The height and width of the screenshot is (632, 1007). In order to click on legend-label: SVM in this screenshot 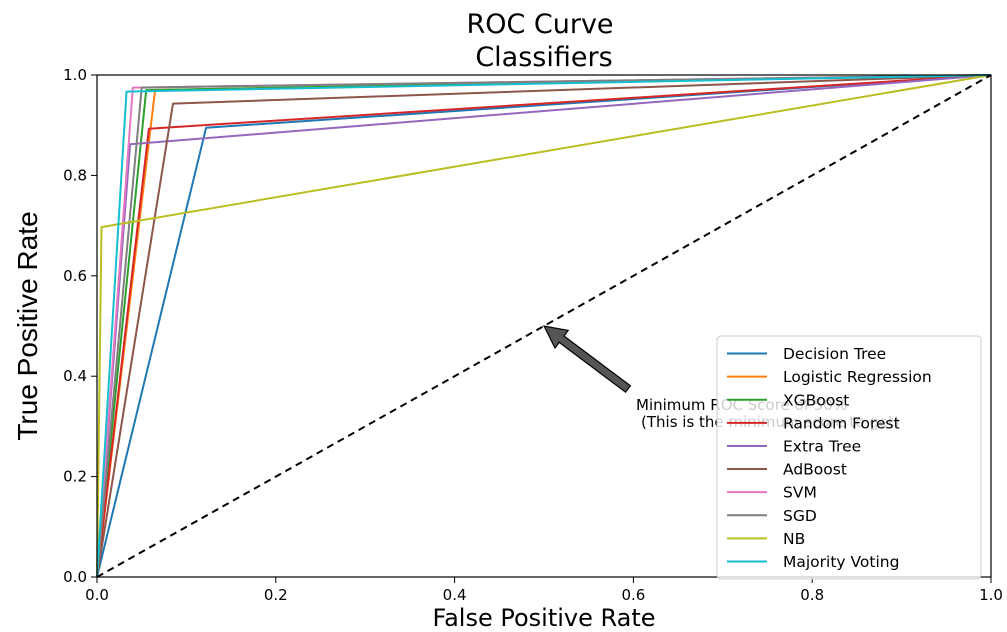, I will do `click(800, 493)`.